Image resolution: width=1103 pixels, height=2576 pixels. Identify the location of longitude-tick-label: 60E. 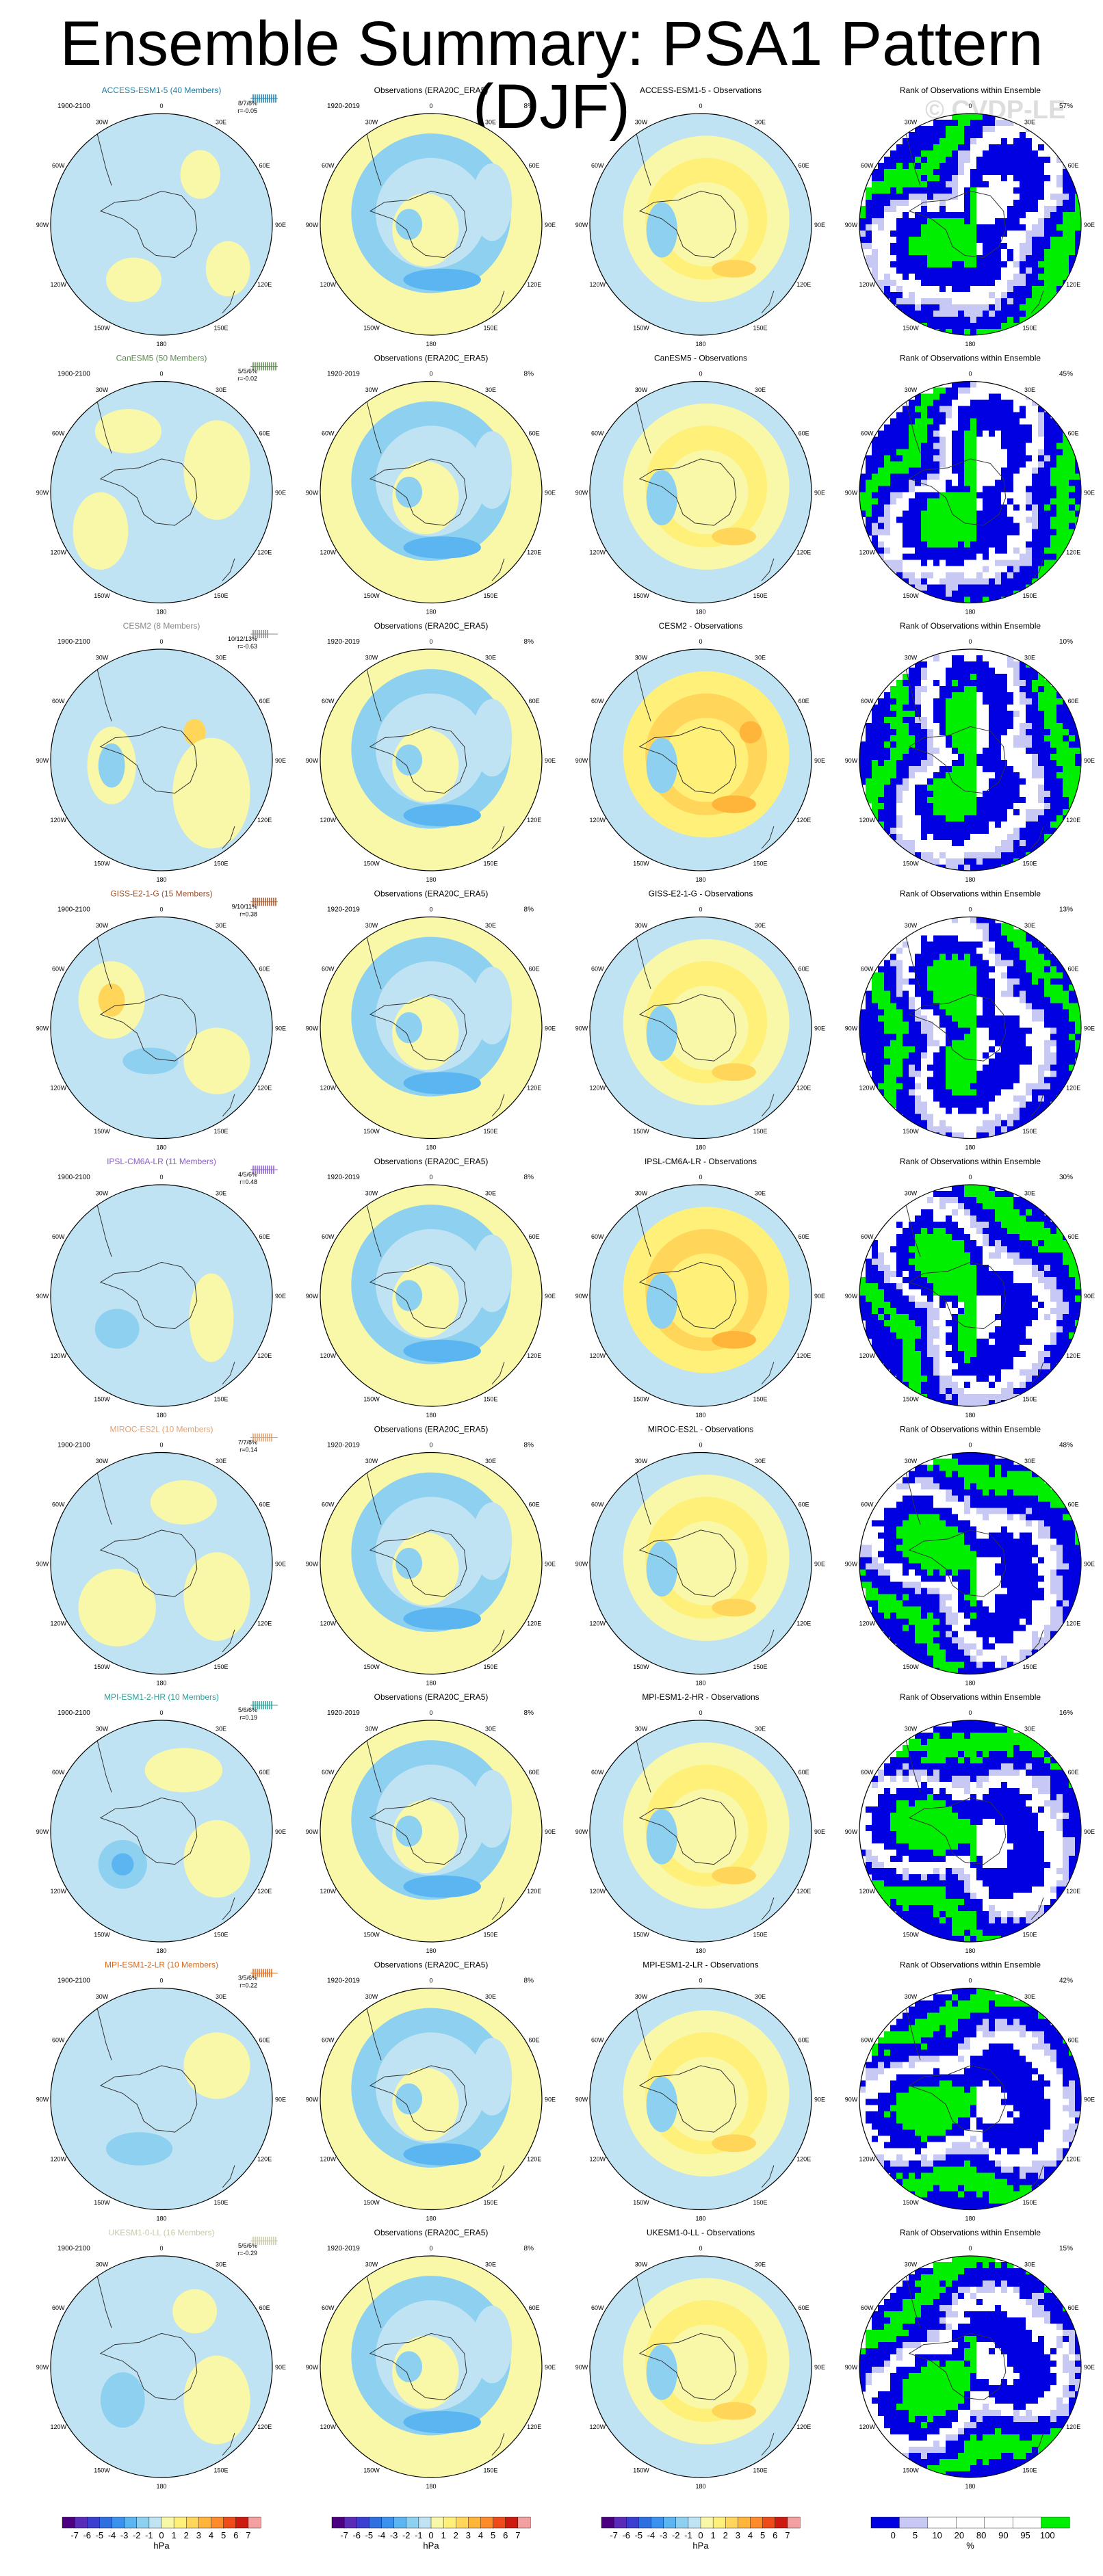
(804, 433).